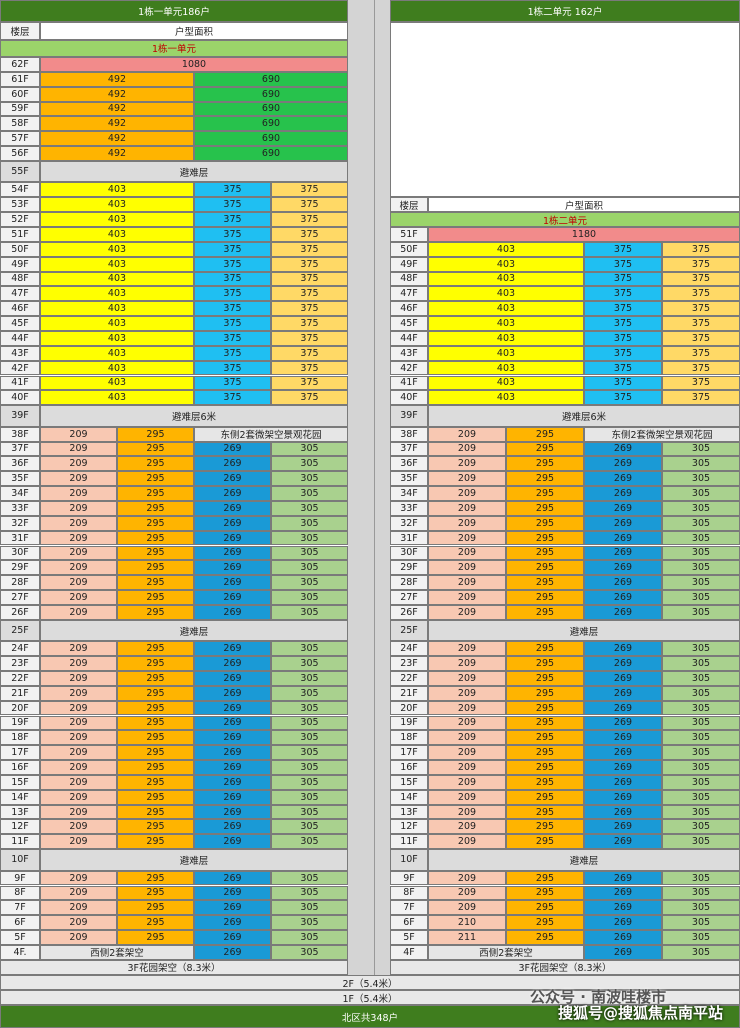 The image size is (740, 1028). What do you see at coordinates (20, 738) in the screenshot?
I see `floor-label: 18F` at bounding box center [20, 738].